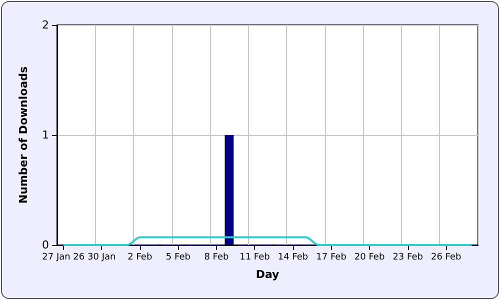 The height and width of the screenshot is (300, 500). Describe the element at coordinates (140, 257) in the screenshot. I see `x-tick-label: 2 Feb` at that location.